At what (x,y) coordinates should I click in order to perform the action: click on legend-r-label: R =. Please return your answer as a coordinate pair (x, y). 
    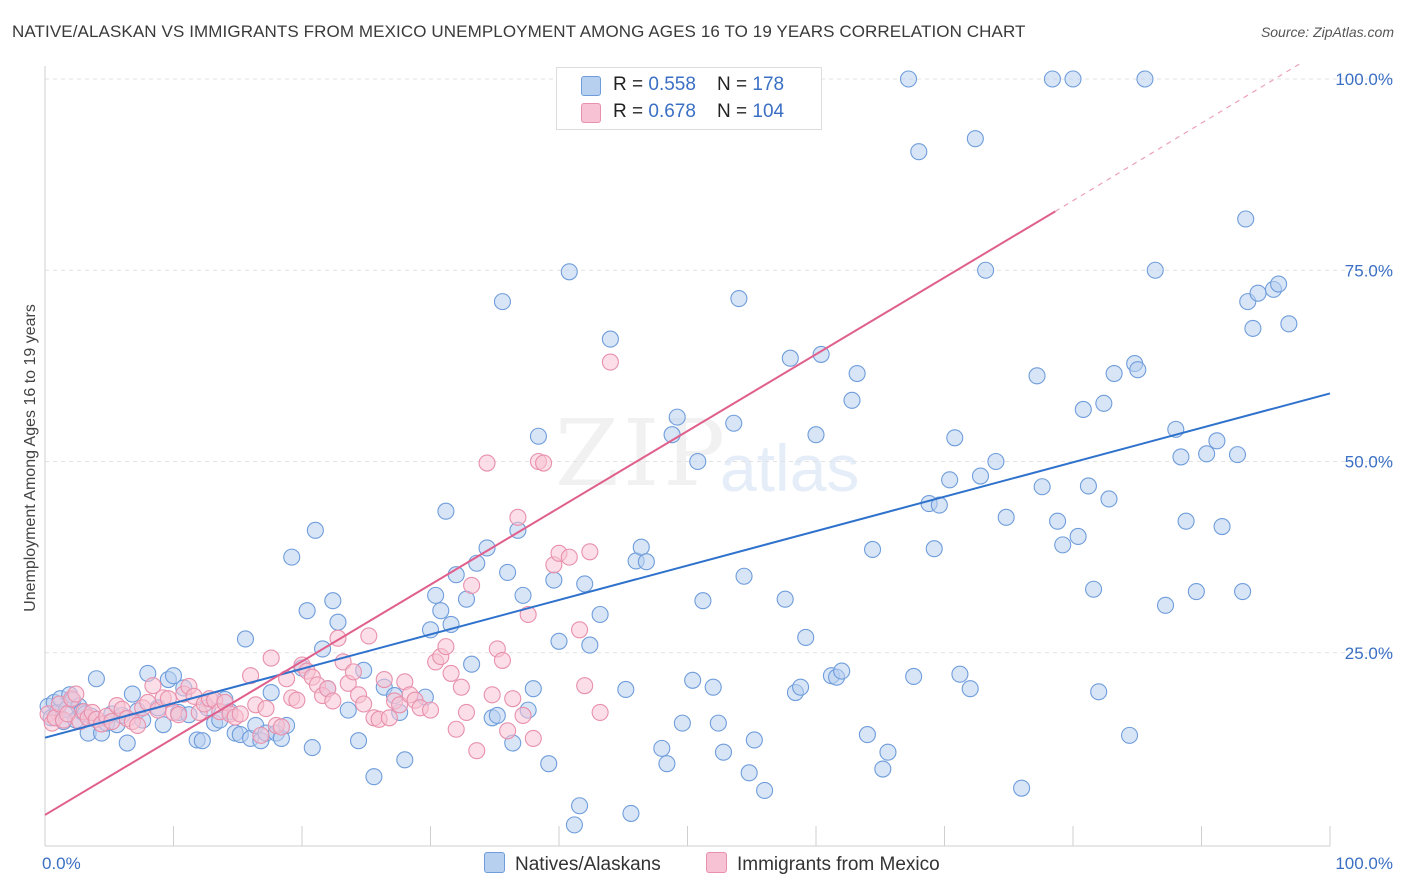
    Looking at the image, I should click on (631, 84).